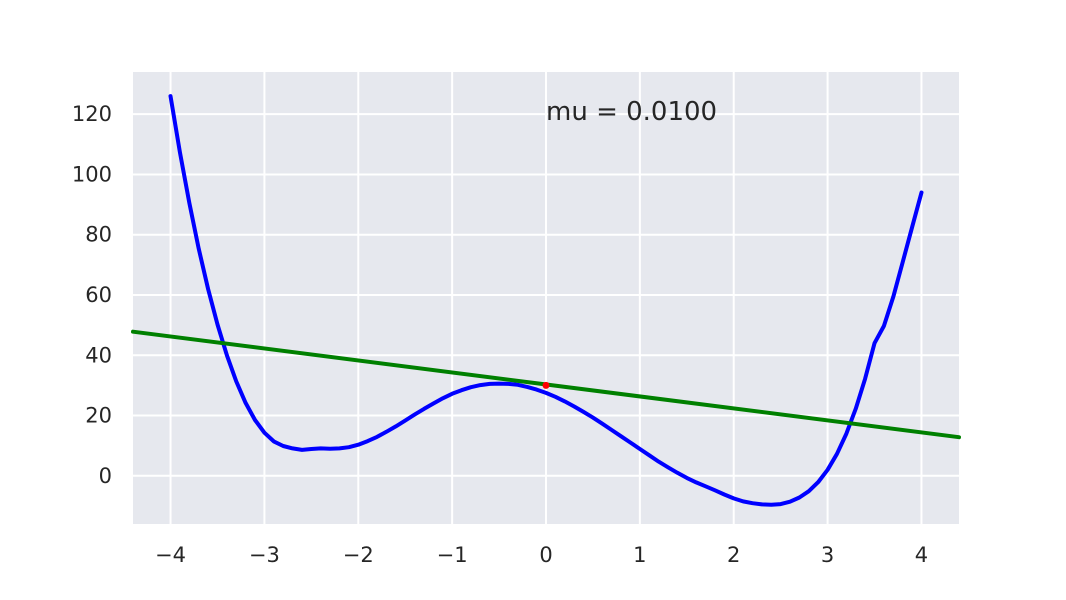 The height and width of the screenshot is (600, 1066). What do you see at coordinates (631, 112) in the screenshot?
I see `mu-annotation: mu = 0.0100` at bounding box center [631, 112].